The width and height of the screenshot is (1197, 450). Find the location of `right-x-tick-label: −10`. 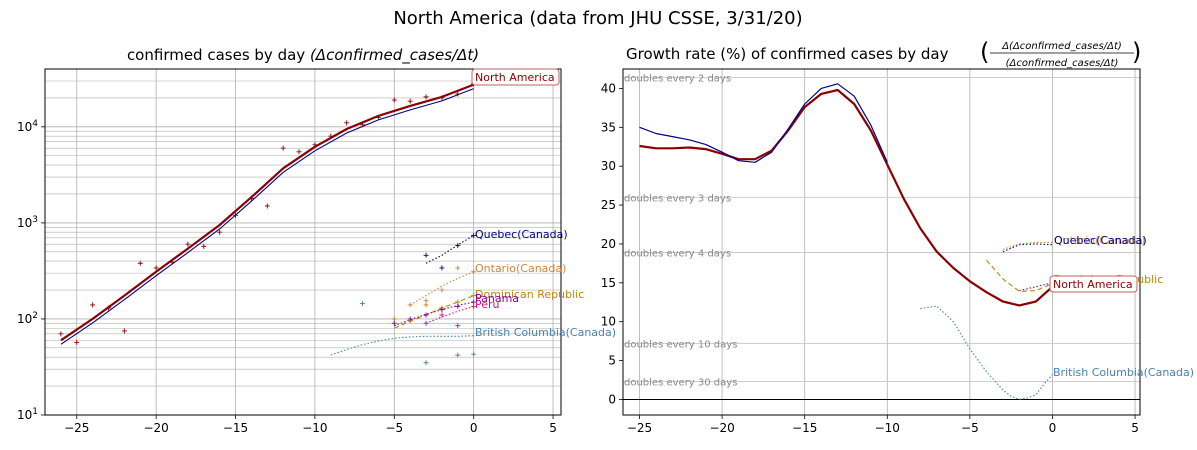

right-x-tick-label: −10 is located at coordinates (887, 428).